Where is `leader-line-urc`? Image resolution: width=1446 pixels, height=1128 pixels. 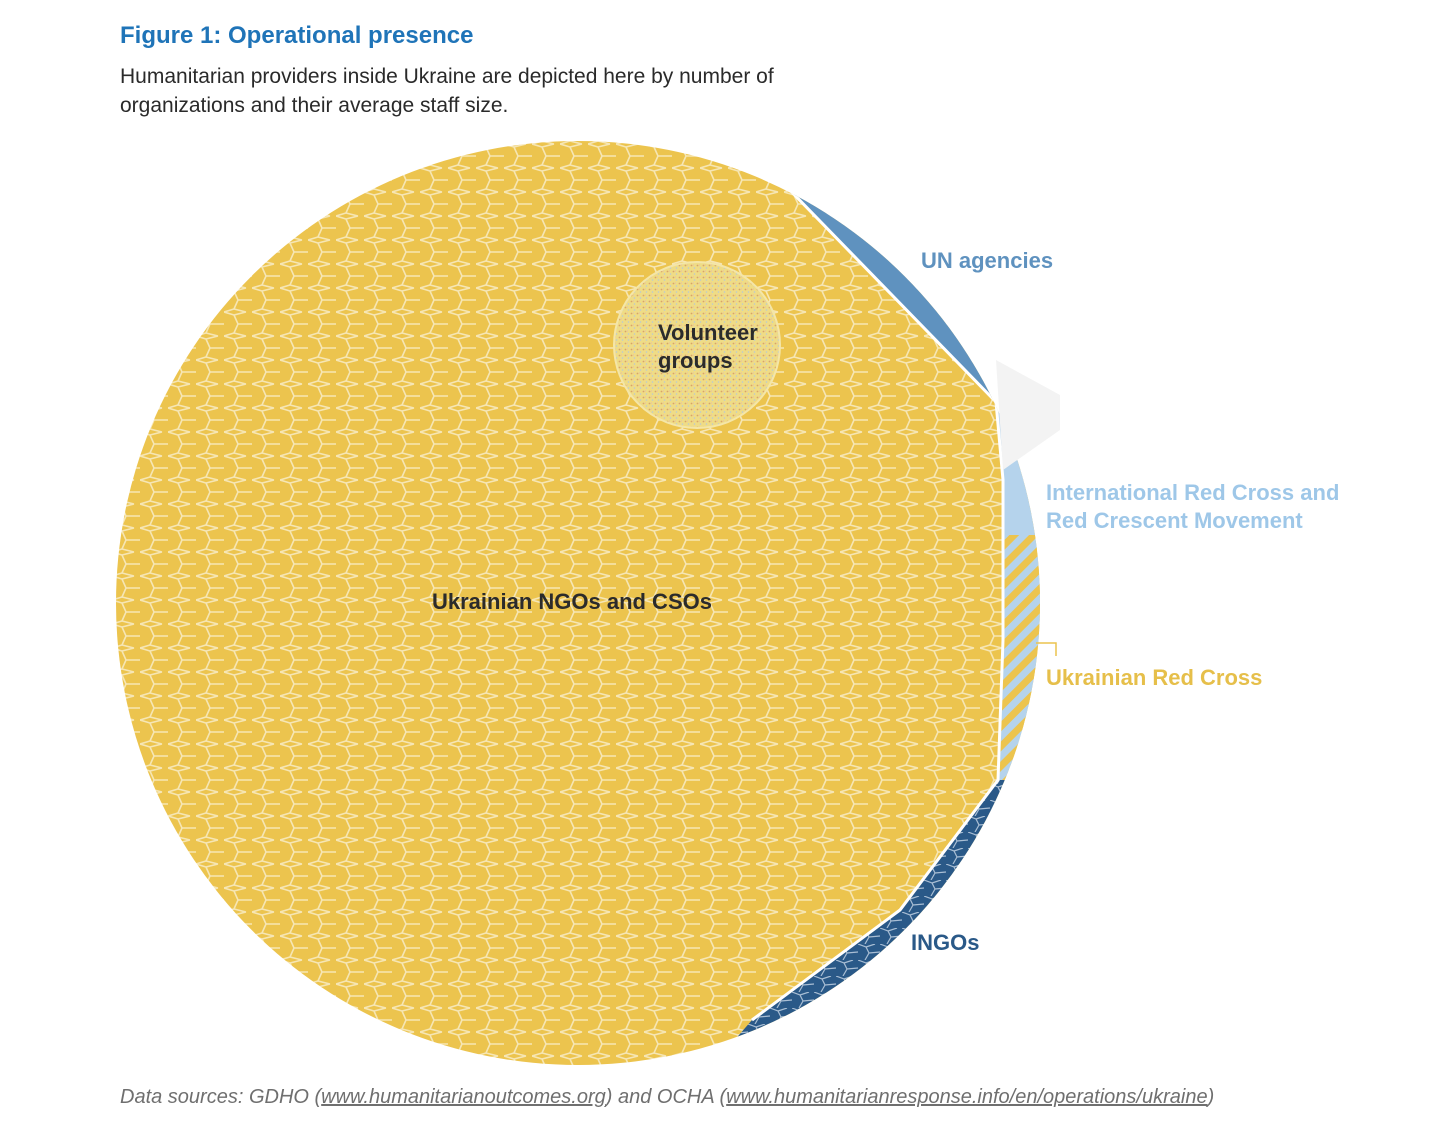
leader-line-urc is located at coordinates (1046, 649).